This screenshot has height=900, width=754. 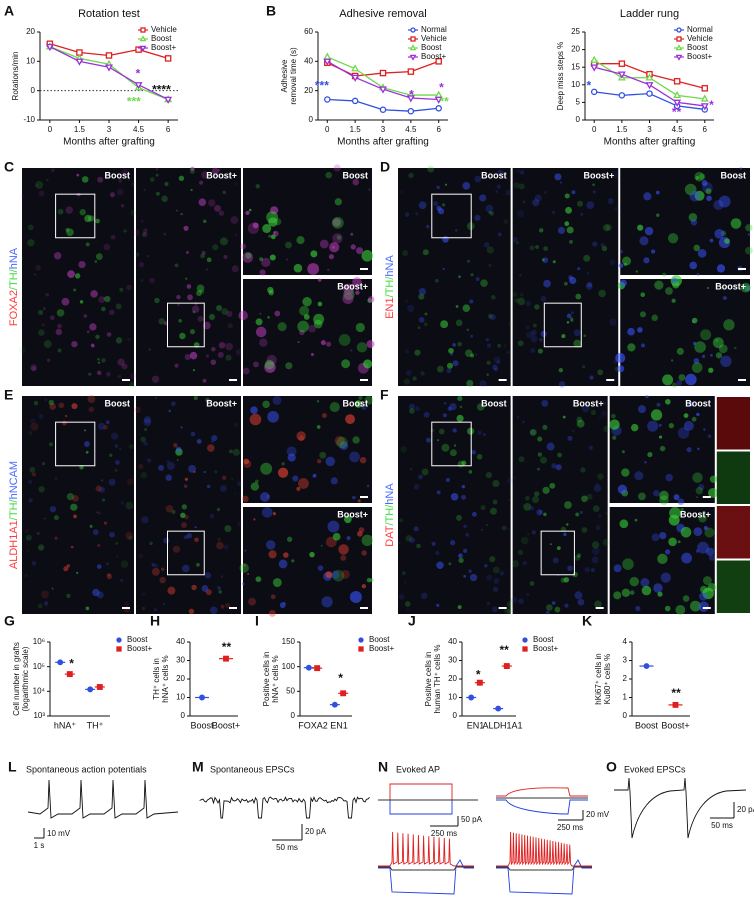 What do you see at coordinates (14, 258) in the screenshot?
I see `stain-part: hNA` at bounding box center [14, 258].